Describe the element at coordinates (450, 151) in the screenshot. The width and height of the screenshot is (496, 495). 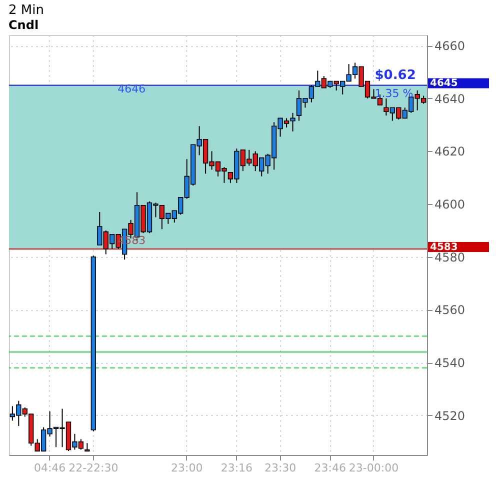
I see `y-tick-label: 4620` at that location.